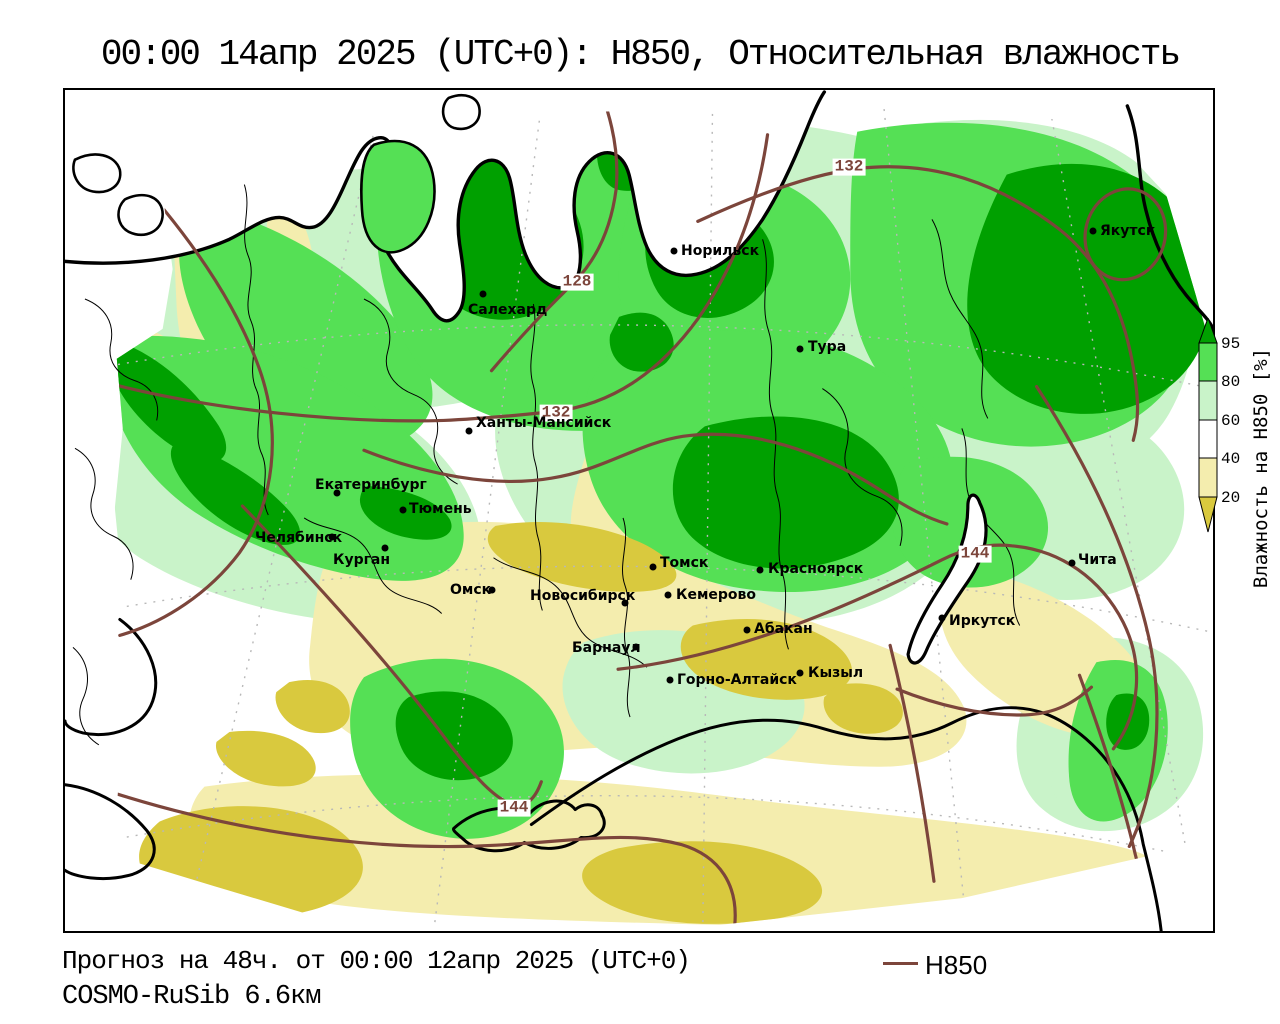 The image size is (1280, 1024). Describe the element at coordinates (1097, 560) in the screenshot. I see `city-label: Чита` at that location.